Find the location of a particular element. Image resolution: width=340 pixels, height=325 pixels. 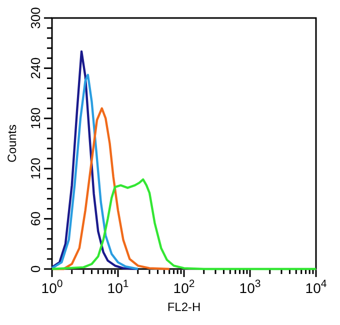

y-tick-label: 60 is located at coordinates (35, 219).